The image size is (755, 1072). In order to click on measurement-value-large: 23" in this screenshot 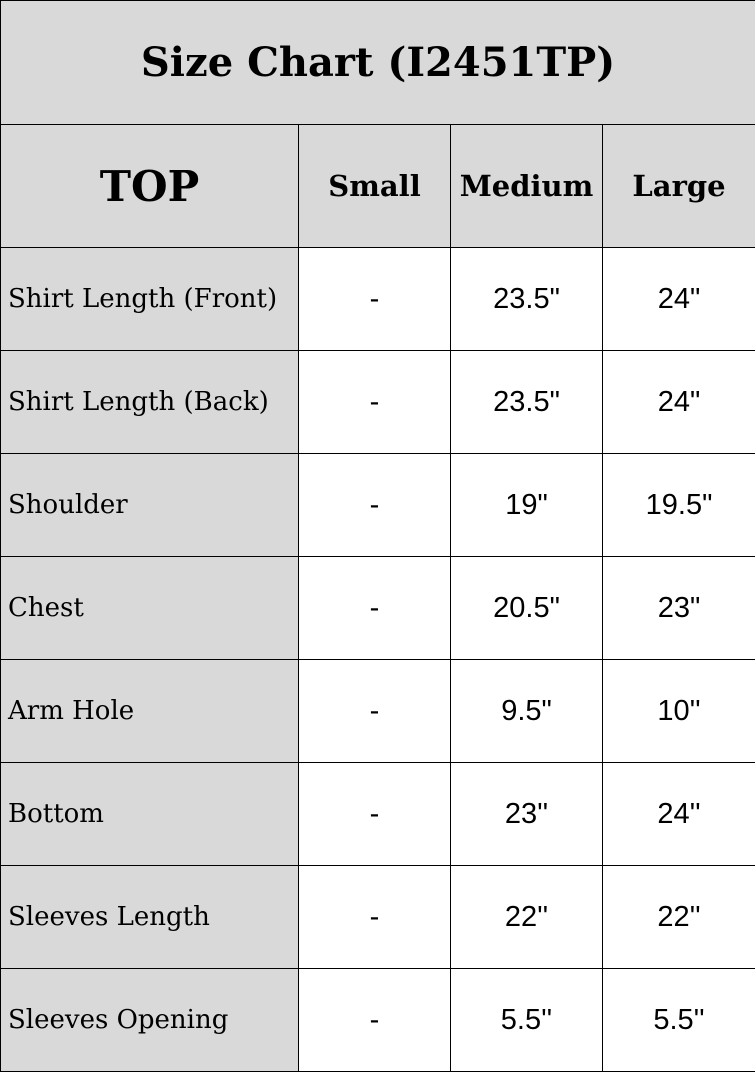, I will do `click(678, 608)`.